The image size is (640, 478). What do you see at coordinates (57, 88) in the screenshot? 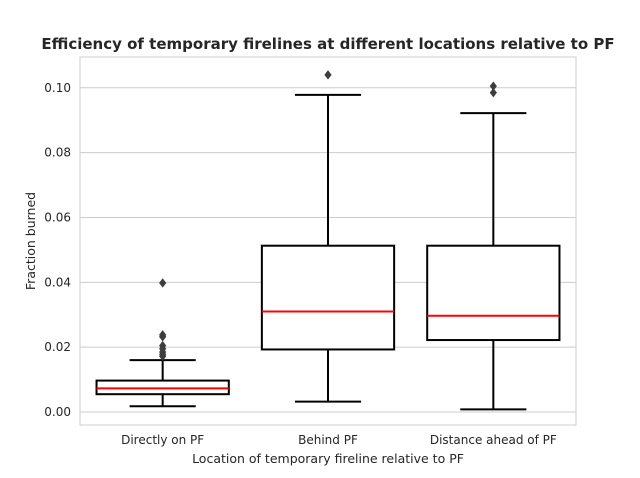
I see `y-tick-label: 0.10` at bounding box center [57, 88].